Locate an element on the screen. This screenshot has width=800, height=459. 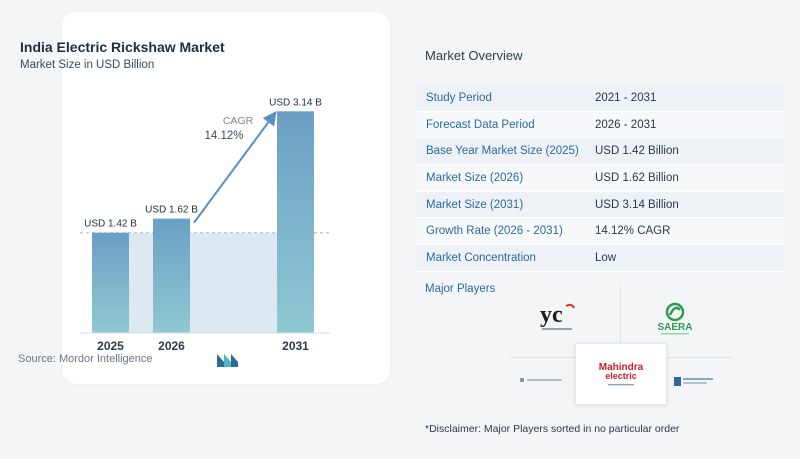
mahindra-card is located at coordinates (621, 374).